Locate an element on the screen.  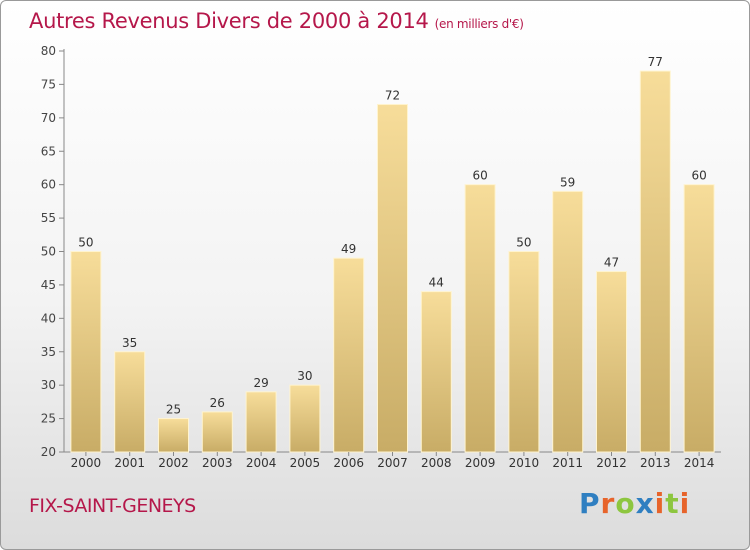
logo-letter: o is located at coordinates (625, 503).